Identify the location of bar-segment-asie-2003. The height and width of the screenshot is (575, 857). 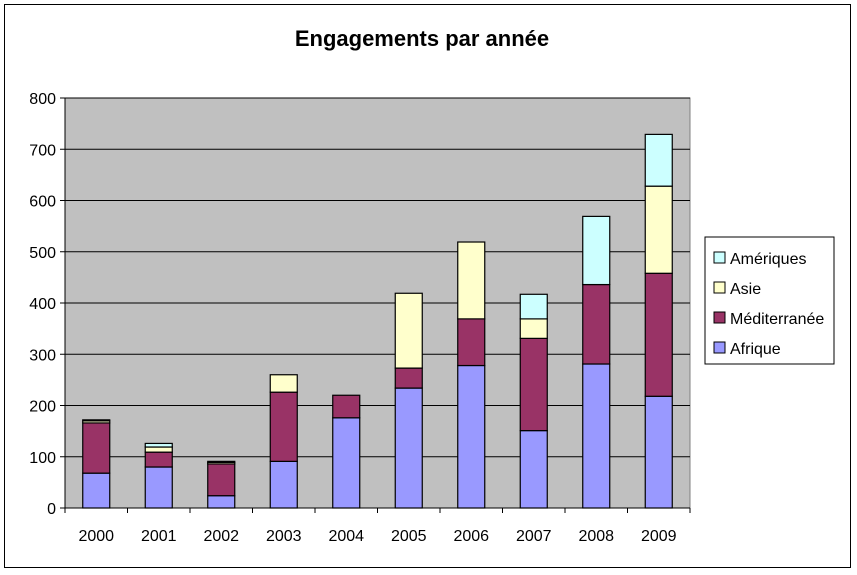
(283, 383).